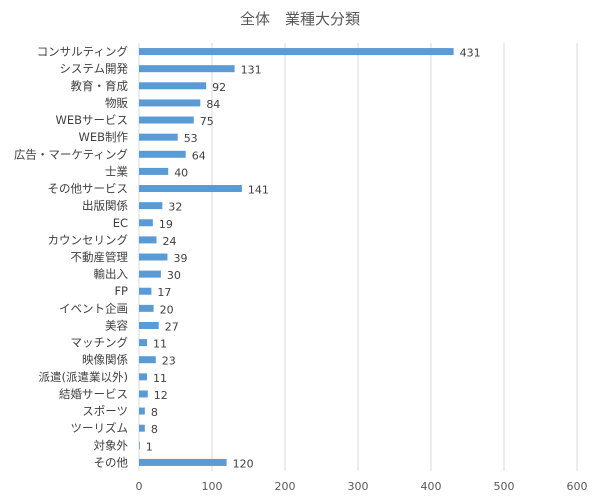 This screenshot has width=600, height=500. What do you see at coordinates (504, 486) in the screenshot?
I see `x-tick-label: 500` at bounding box center [504, 486].